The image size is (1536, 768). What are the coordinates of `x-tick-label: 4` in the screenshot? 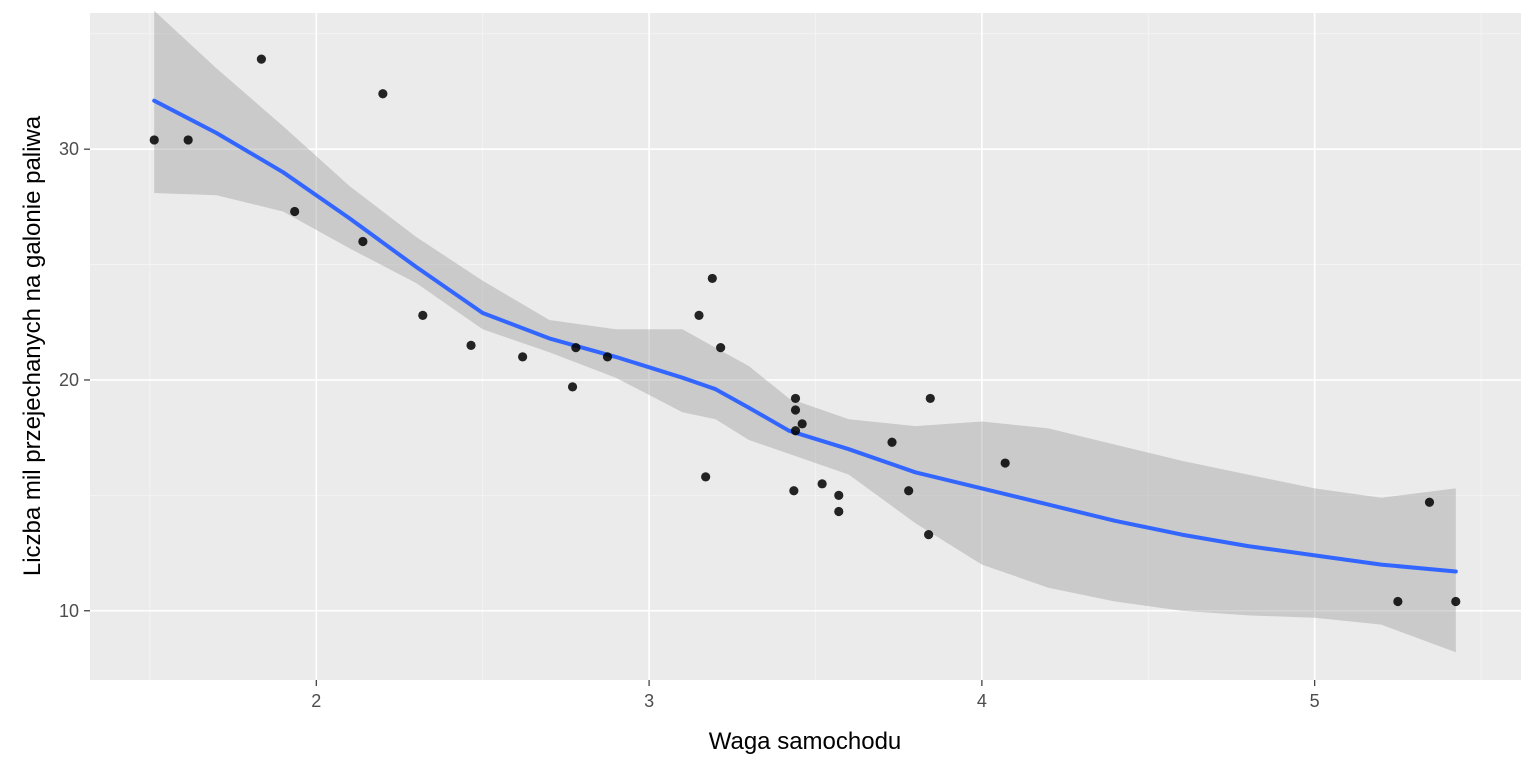 It's located at (982, 701).